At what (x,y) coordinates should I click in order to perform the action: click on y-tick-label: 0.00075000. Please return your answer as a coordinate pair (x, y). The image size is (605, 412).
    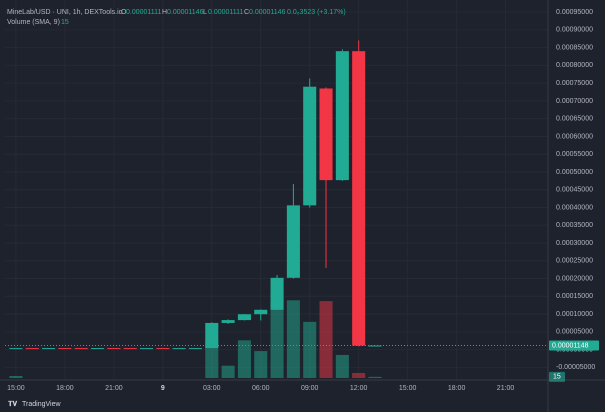
    Looking at the image, I should click on (574, 83).